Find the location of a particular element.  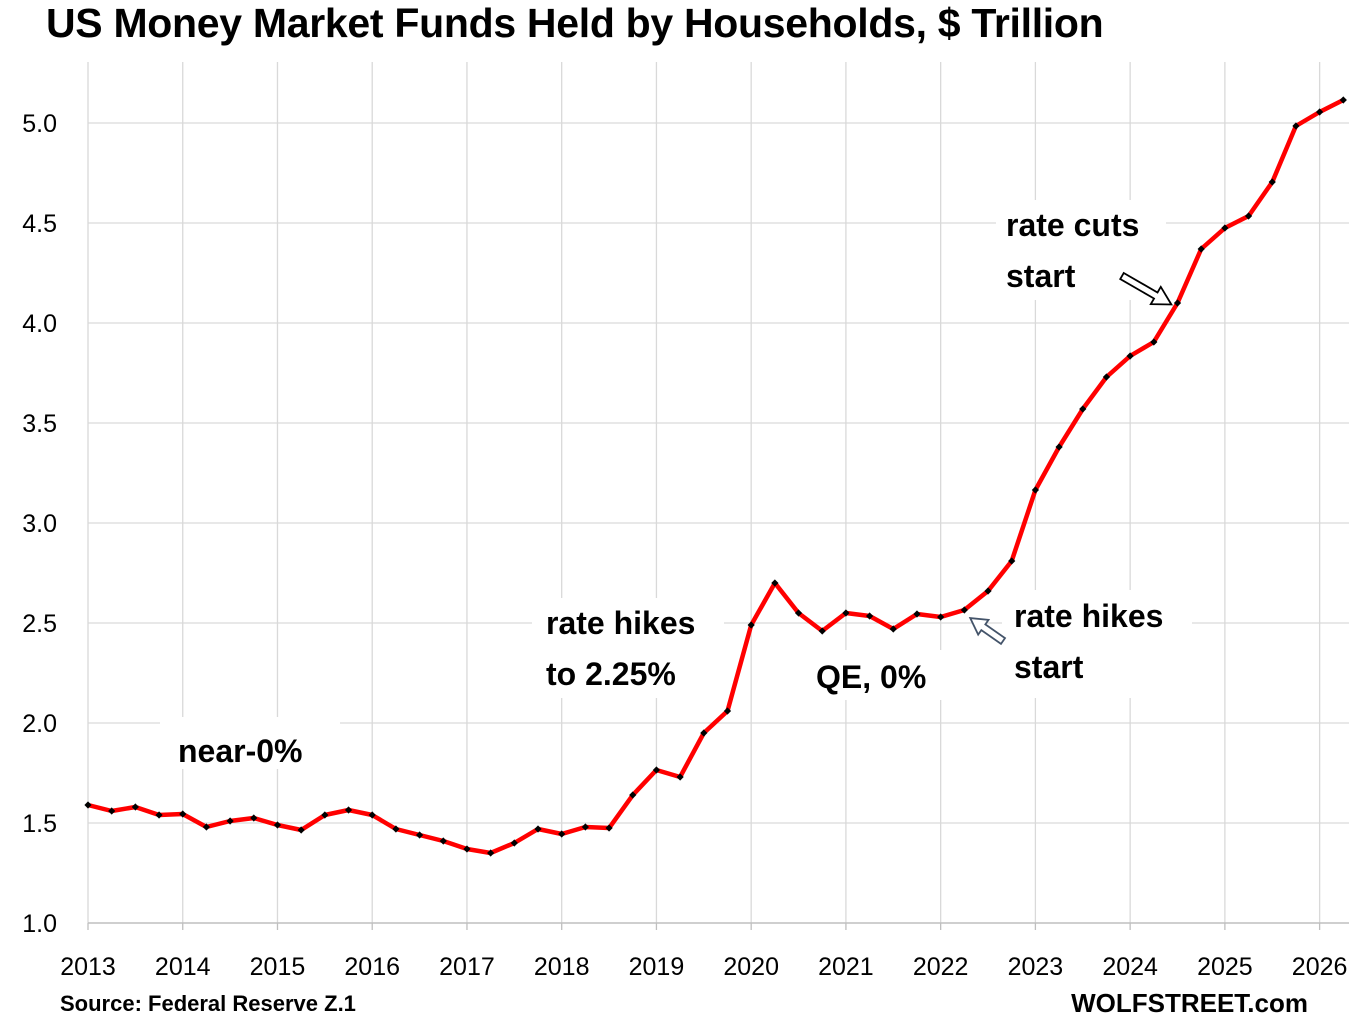

annotation-bg-rate-hikes-start is located at coordinates (1097, 644).